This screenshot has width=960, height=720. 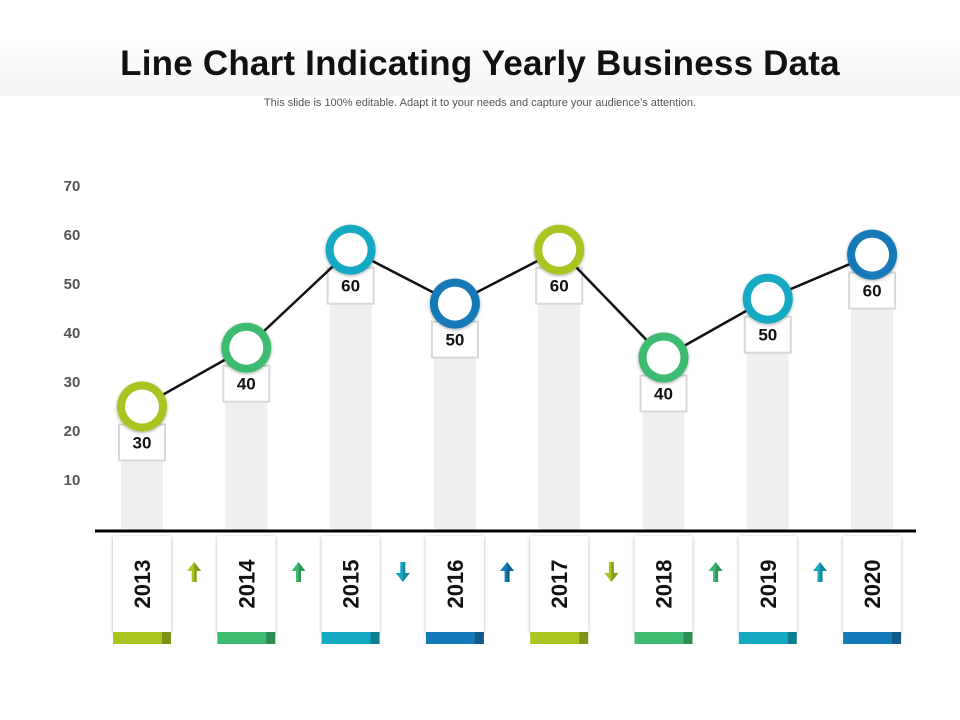 I want to click on y-tick-label: 70, so click(x=72, y=186).